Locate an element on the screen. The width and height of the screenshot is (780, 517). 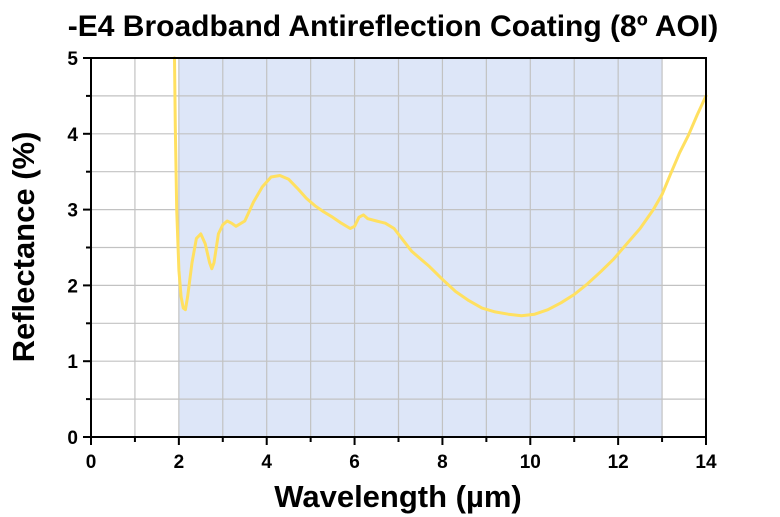
x-tick-label: 14 is located at coordinates (706, 462).